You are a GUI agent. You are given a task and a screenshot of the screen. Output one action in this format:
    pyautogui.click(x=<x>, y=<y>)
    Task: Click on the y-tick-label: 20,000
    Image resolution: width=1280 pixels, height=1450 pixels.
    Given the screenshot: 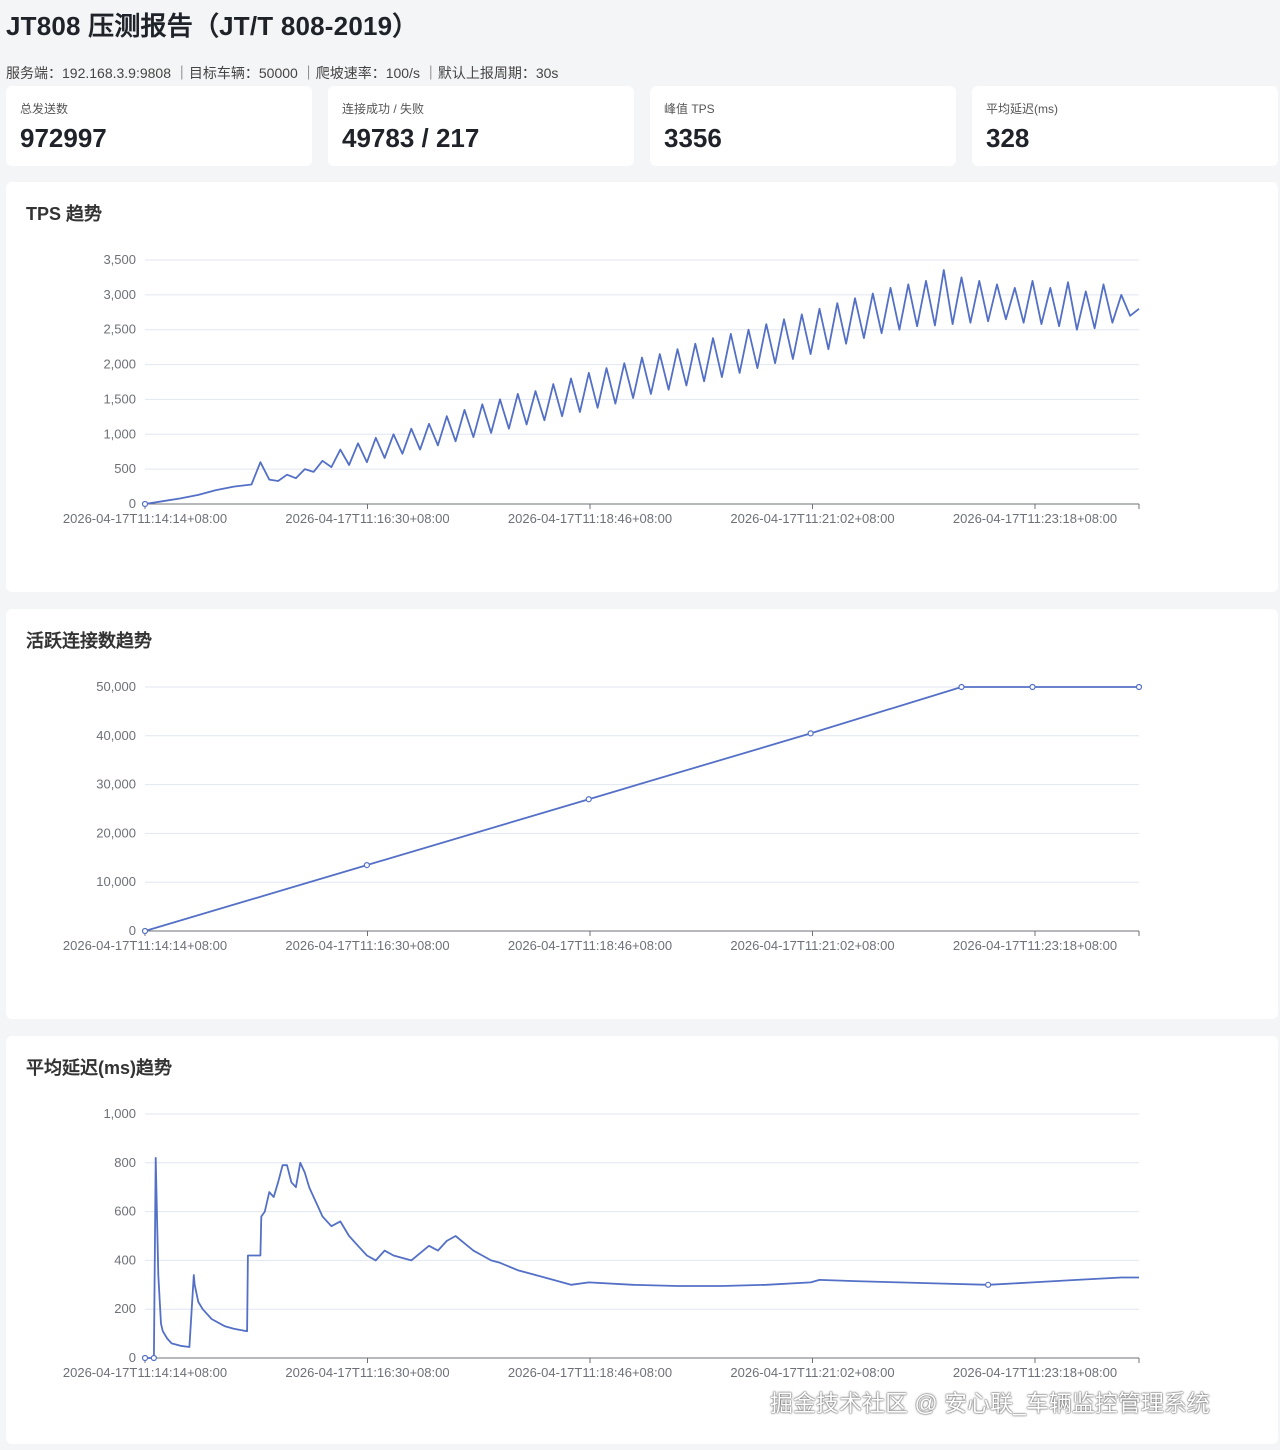 What is the action you would take?
    pyautogui.click(x=116, y=832)
    